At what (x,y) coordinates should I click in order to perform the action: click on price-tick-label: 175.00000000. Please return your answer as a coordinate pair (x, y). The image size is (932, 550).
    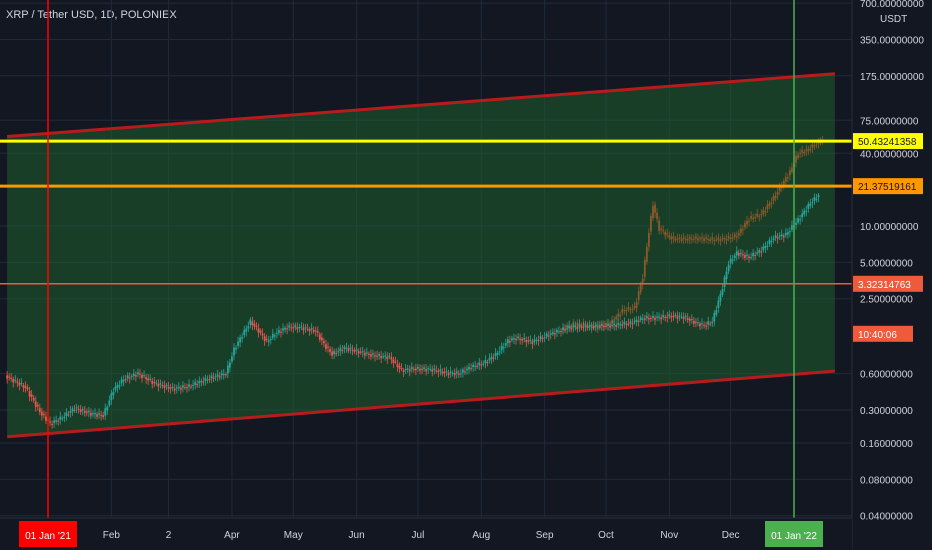
    Looking at the image, I should click on (892, 77).